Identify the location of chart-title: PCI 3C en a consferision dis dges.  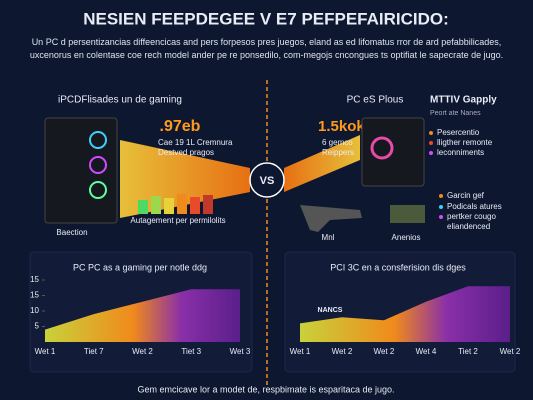
(398, 267).